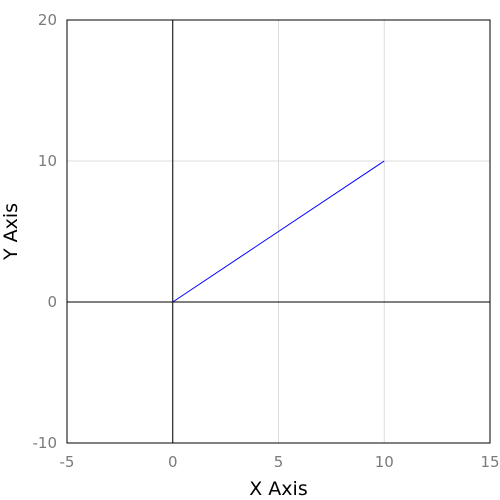 The image size is (500, 500). What do you see at coordinates (384, 462) in the screenshot?
I see `x-tick-label: 10` at bounding box center [384, 462].